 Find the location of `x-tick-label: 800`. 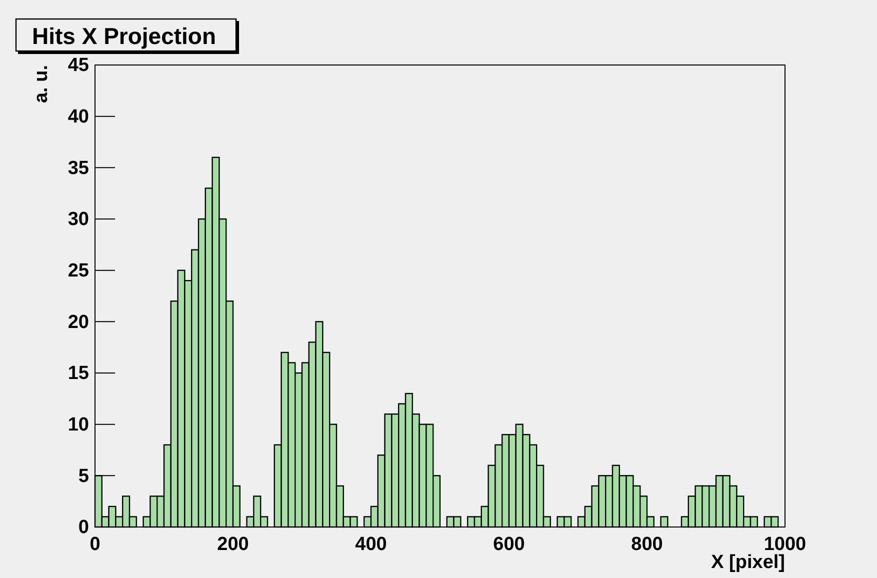

x-tick-label: 800 is located at coordinates (647, 544).